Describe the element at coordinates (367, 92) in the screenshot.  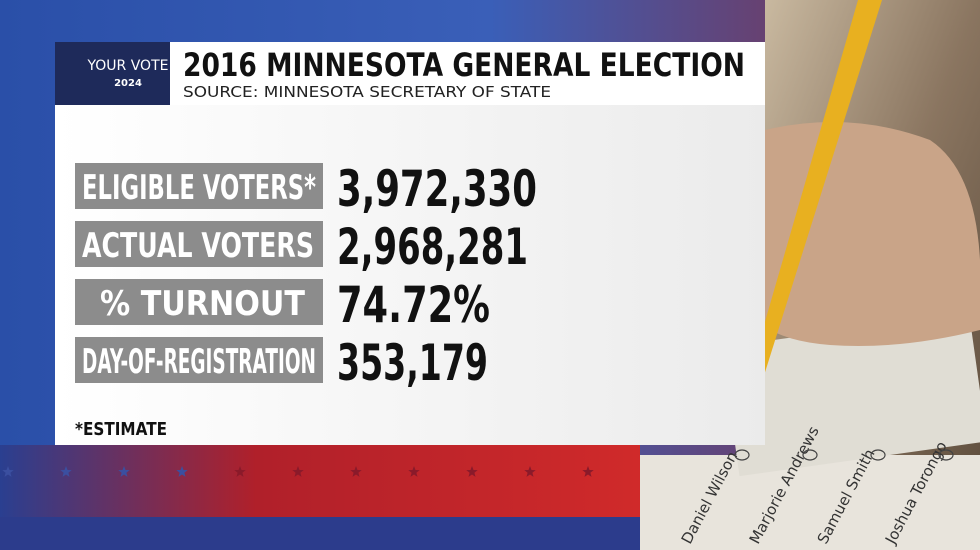
I see `source: SOURCE: MINNESOTA SECRETARY OF STATE` at that location.